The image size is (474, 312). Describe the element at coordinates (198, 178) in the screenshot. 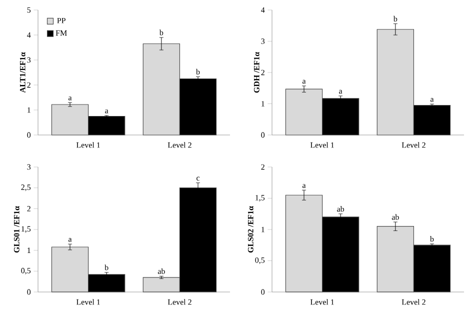

I see `data-label: c` at that location.